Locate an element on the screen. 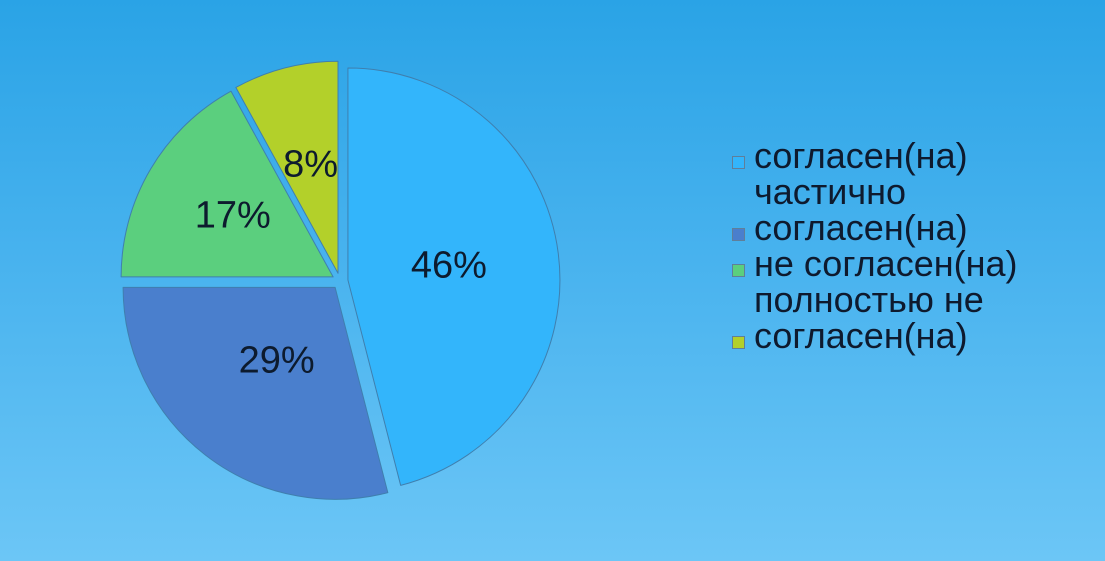 This screenshot has width=1105, height=561. legend-label-disagree: не согласен(на) is located at coordinates (886, 263).